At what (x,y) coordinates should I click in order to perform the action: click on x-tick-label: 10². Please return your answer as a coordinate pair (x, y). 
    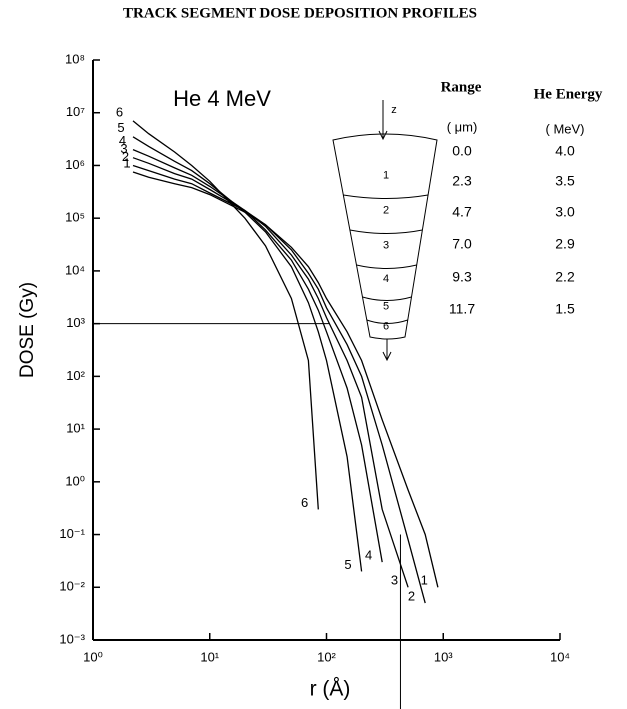
    Looking at the image, I should click on (326, 656).